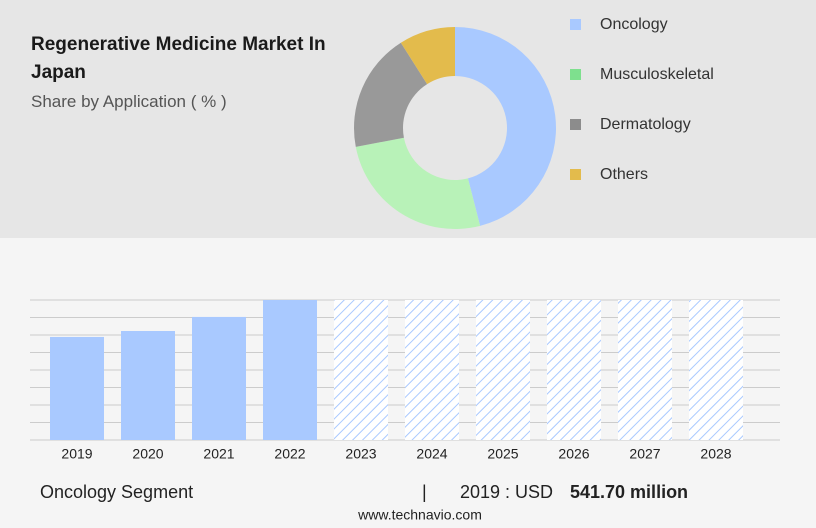  What do you see at coordinates (419, 515) in the screenshot?
I see `footer-source: www.technavio.com` at bounding box center [419, 515].